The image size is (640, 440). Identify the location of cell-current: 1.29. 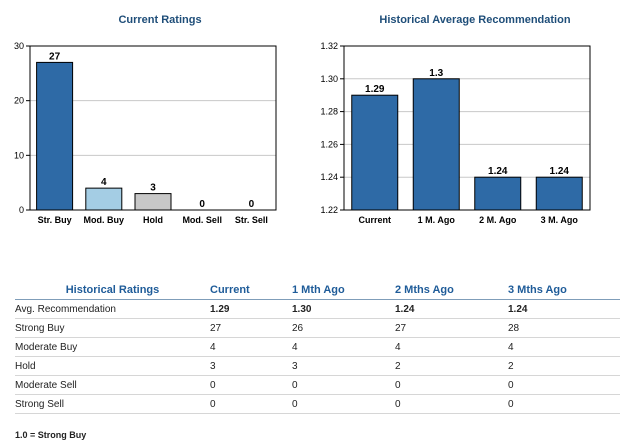
(251, 309).